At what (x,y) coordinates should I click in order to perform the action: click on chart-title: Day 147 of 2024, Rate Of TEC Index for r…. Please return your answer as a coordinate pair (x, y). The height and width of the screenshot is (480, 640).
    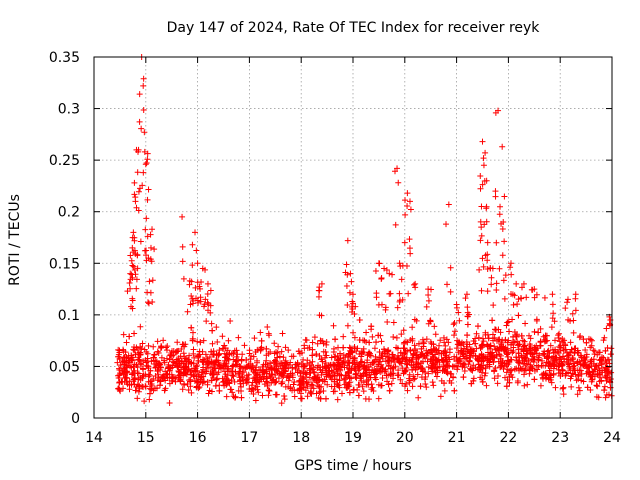
    Looking at the image, I should click on (354, 28).